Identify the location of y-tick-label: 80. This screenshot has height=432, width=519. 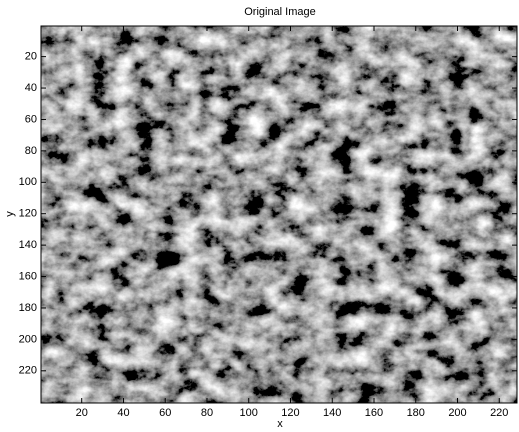
(31, 151).